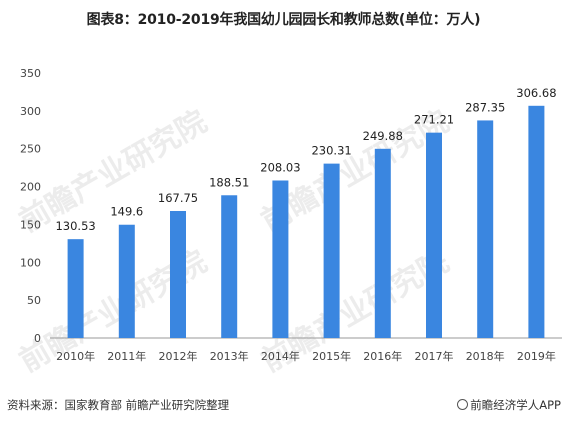 The height and width of the screenshot is (425, 567). Describe the element at coordinates (463, 404) in the screenshot. I see `brand-logo-icon` at that location.